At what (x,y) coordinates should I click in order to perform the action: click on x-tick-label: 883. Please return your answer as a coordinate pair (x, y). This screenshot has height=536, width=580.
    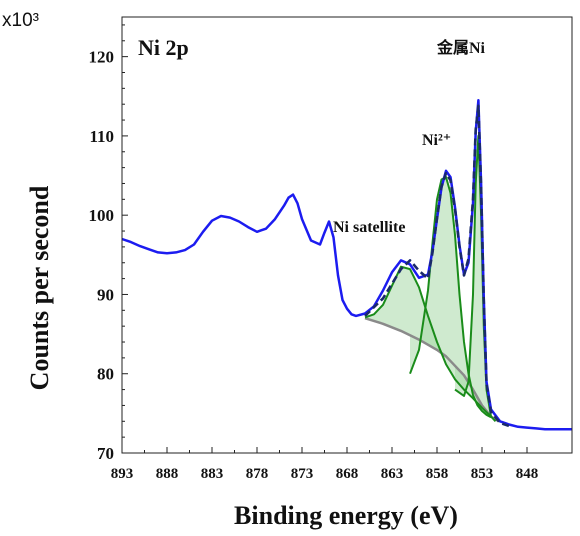
    Looking at the image, I should click on (212, 474).